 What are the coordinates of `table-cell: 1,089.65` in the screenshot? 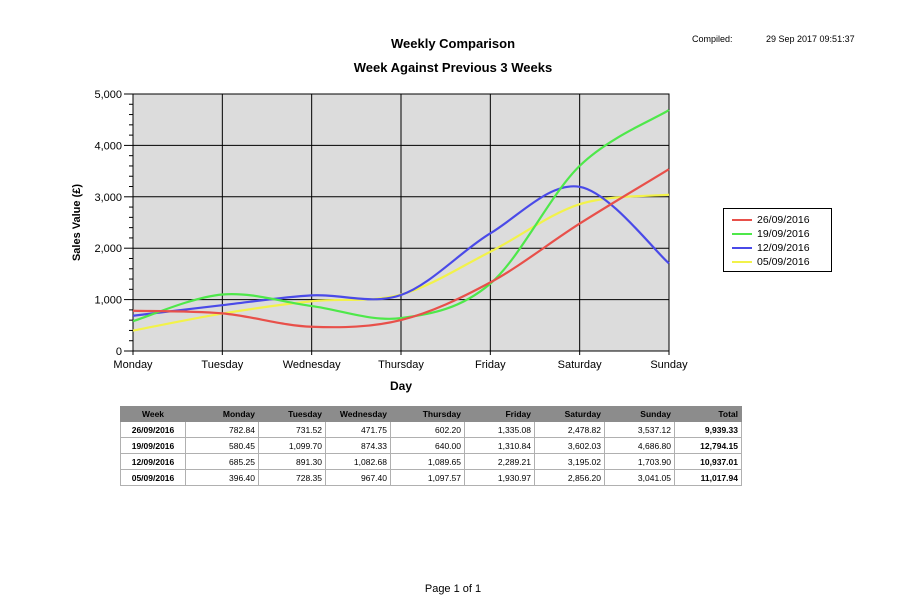 It's located at (427, 461).